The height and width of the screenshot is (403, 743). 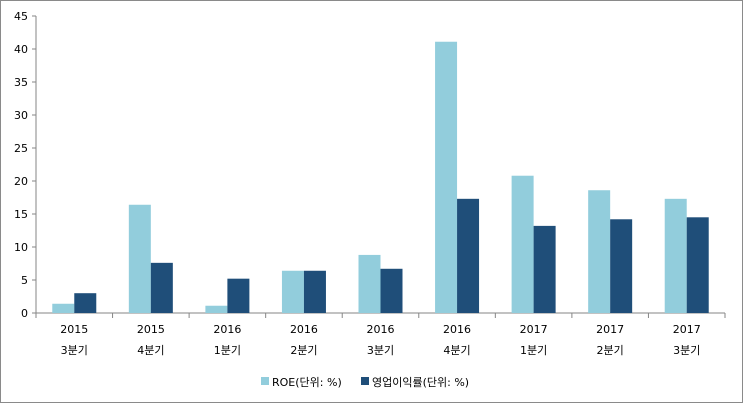 What do you see at coordinates (21, 16) in the screenshot?
I see `y-tick-label: 45` at bounding box center [21, 16].